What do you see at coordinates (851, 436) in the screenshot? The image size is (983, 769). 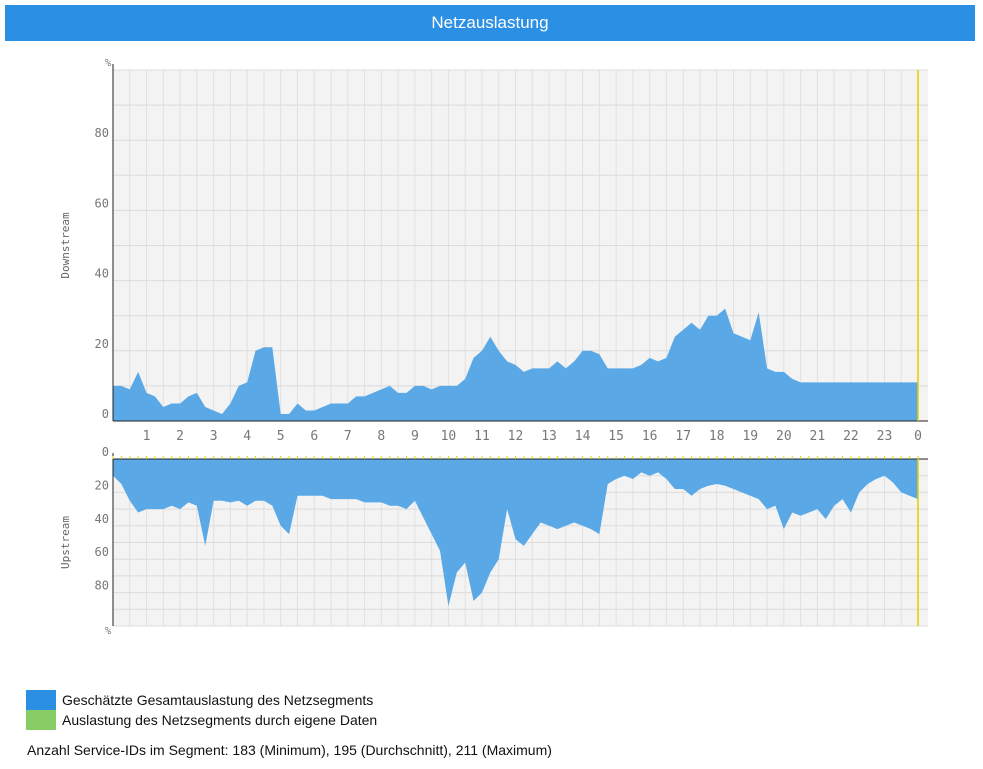 I see `x-tick-label: 22` at bounding box center [851, 436].